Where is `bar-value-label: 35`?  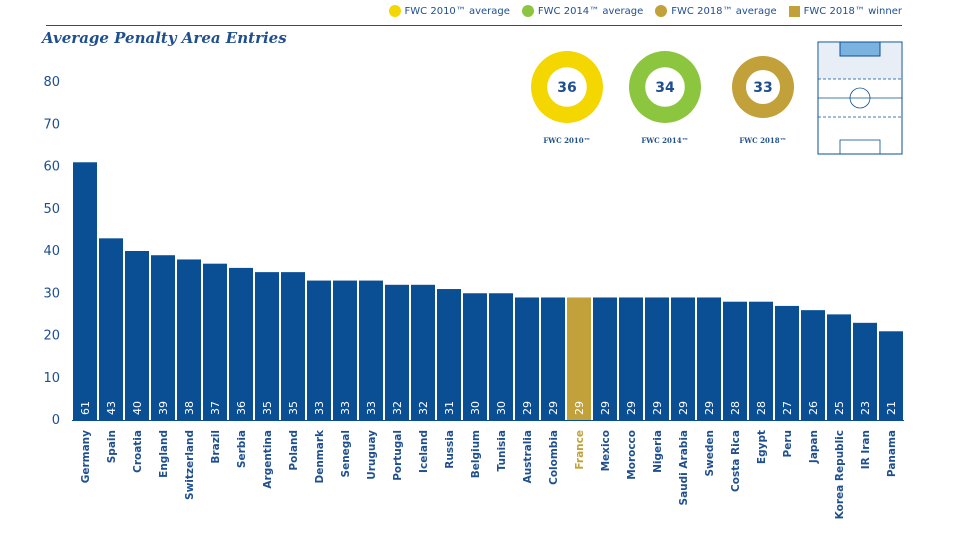 bar-value-label: 35 is located at coordinates (293, 408).